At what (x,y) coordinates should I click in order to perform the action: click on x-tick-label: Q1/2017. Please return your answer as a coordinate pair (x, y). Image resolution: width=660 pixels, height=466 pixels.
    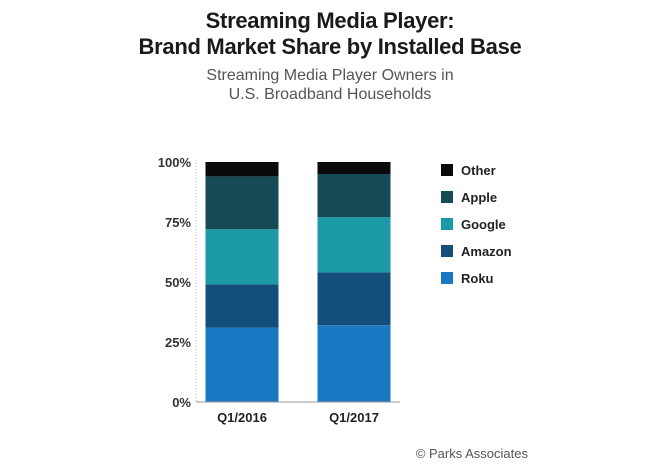
    Looking at the image, I should click on (354, 417).